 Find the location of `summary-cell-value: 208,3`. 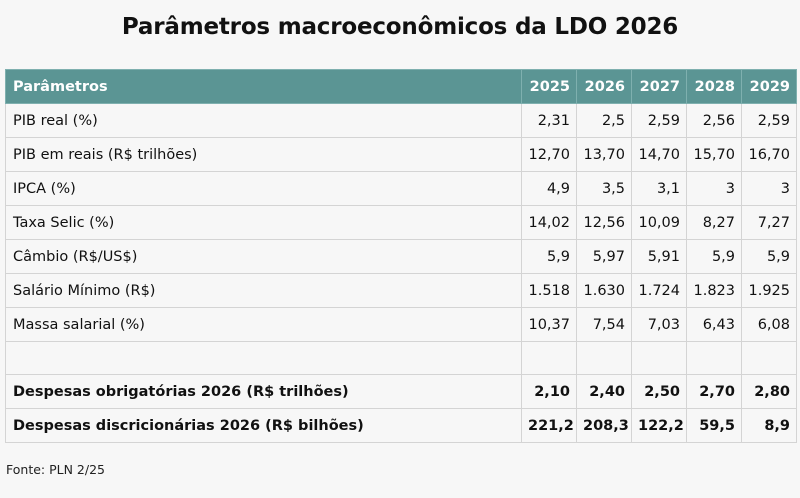

summary-cell-value: 208,3 is located at coordinates (604, 425).